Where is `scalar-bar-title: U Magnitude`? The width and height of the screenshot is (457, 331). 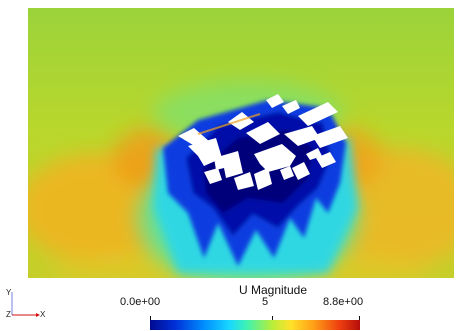
scalar-bar-title: U Magnitude is located at coordinates (273, 290).